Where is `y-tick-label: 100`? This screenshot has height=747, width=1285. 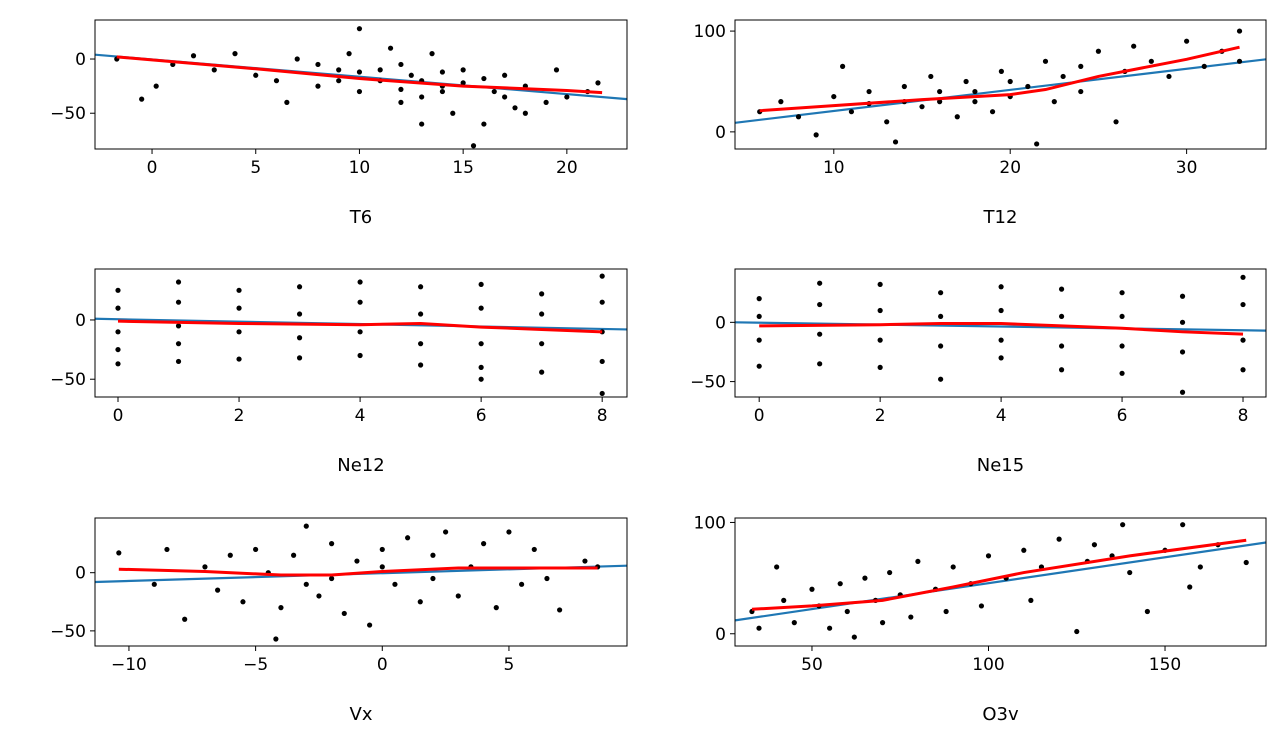
y-tick-label: 100 is located at coordinates (710, 32).